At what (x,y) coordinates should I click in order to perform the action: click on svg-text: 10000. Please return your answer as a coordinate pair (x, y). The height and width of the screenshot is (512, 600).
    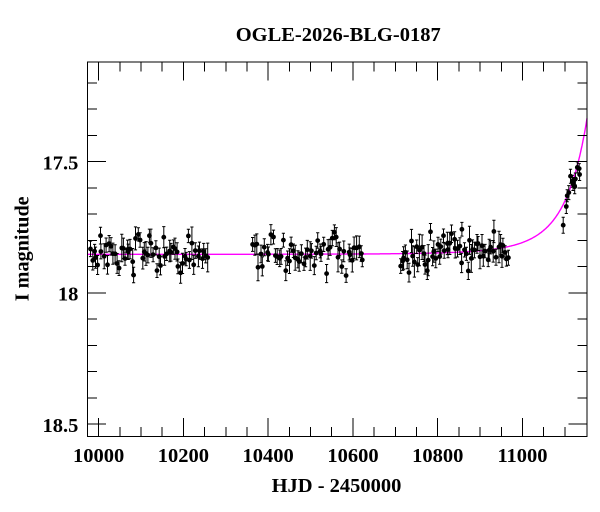
    Looking at the image, I should click on (98, 456).